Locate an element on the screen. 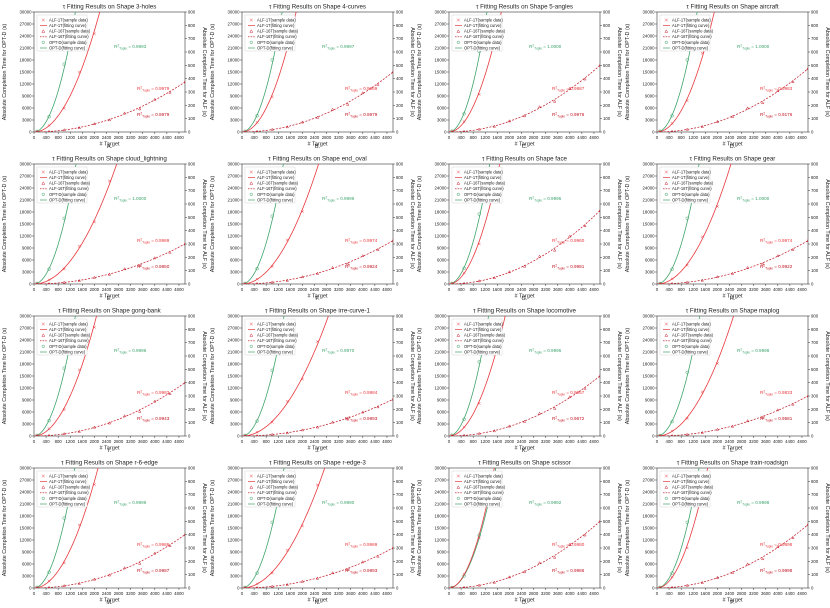 Image resolution: width=830 pixels, height=608 pixels. y-right-axis-label: Absolute Completion Time for ALF (s) is located at coordinates (204, 224).